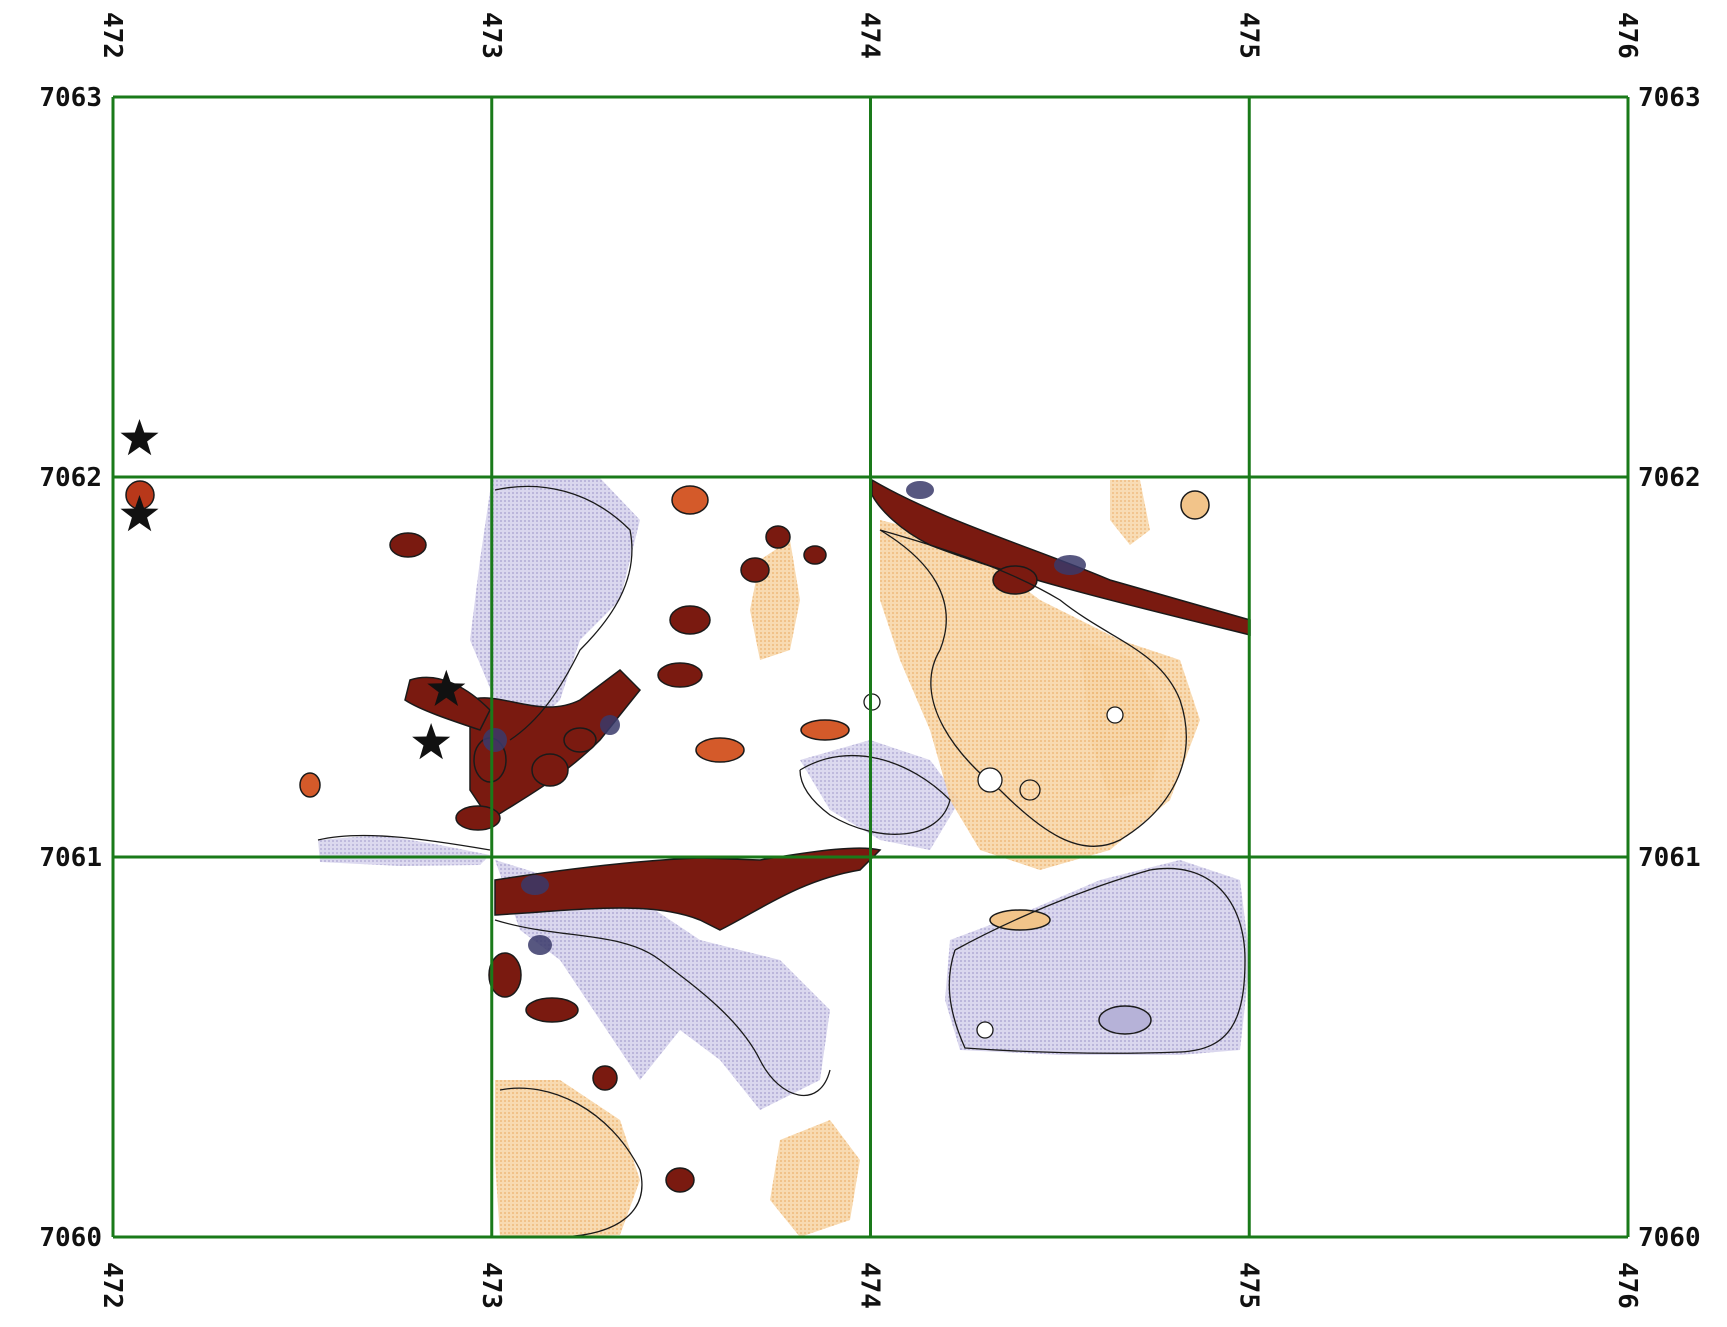  Describe the element at coordinates (1627, 35) in the screenshot. I see `x-tick-label-top: 476` at that location.